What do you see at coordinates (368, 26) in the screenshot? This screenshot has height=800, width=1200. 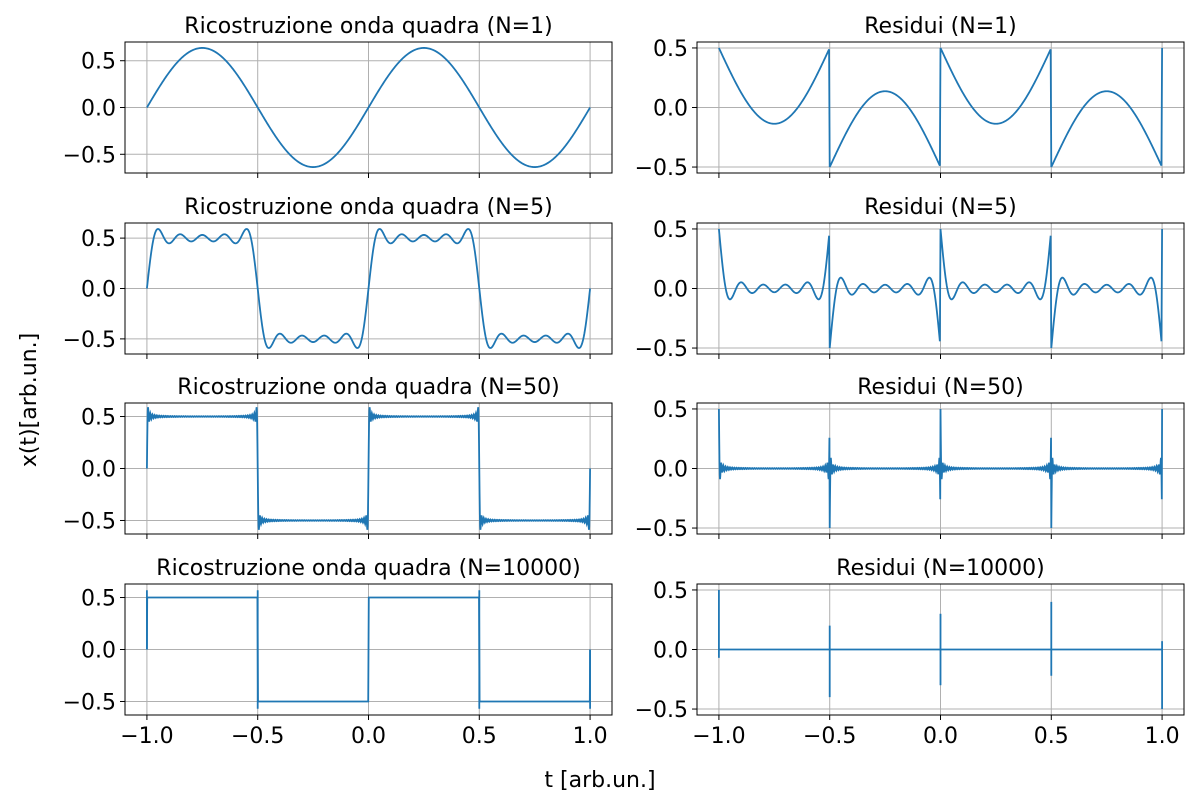 I see `subplot-title: Ricostruzione onda quadra (N=1)` at bounding box center [368, 26].